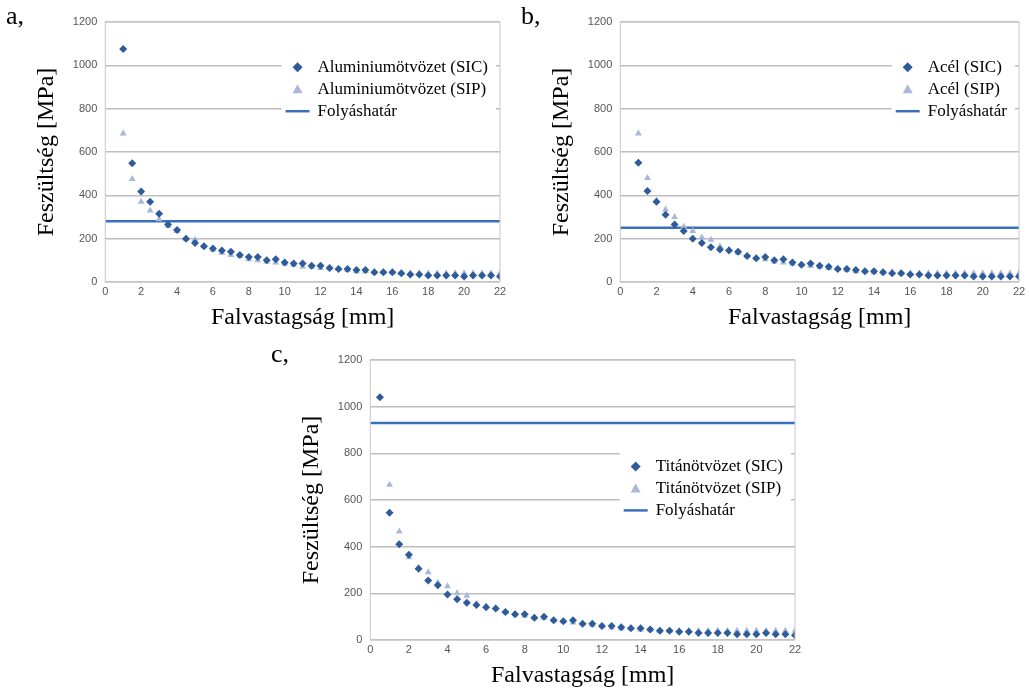 The height and width of the screenshot is (697, 1029). What do you see at coordinates (964, 66) in the screenshot?
I see `legend-label: Acél (SIC)` at bounding box center [964, 66].